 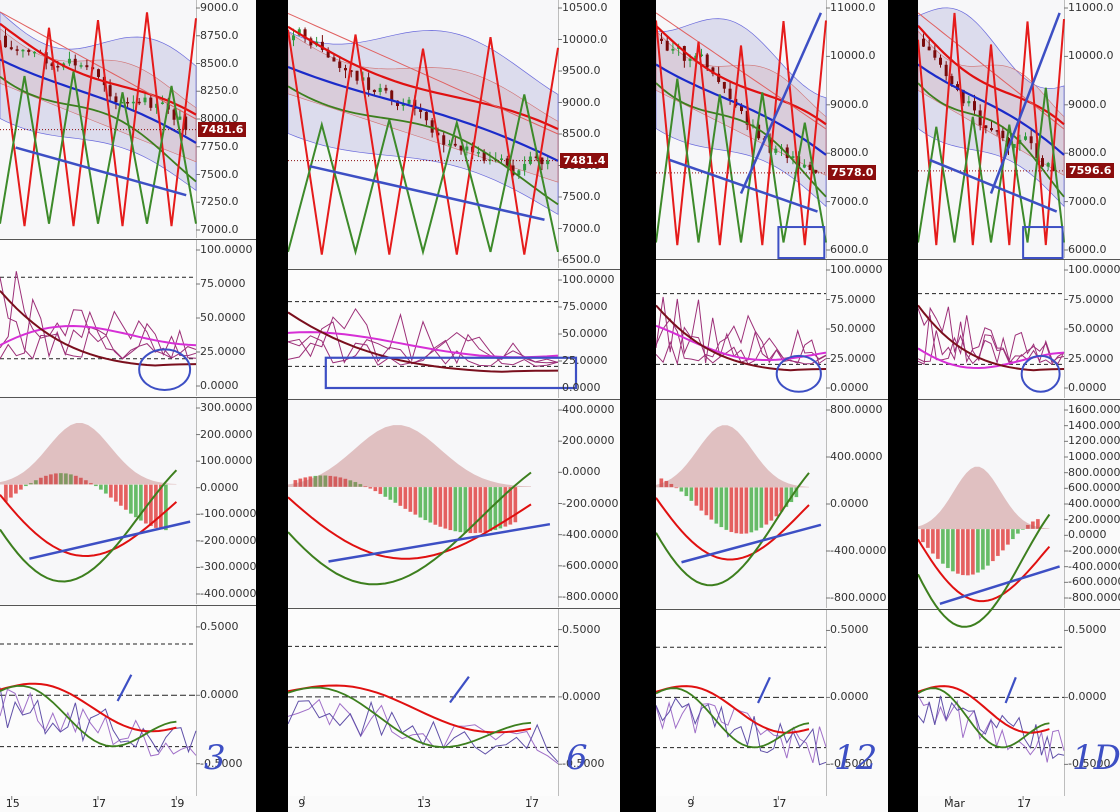 I want to click on bollinger-band, so click(x=991, y=107).